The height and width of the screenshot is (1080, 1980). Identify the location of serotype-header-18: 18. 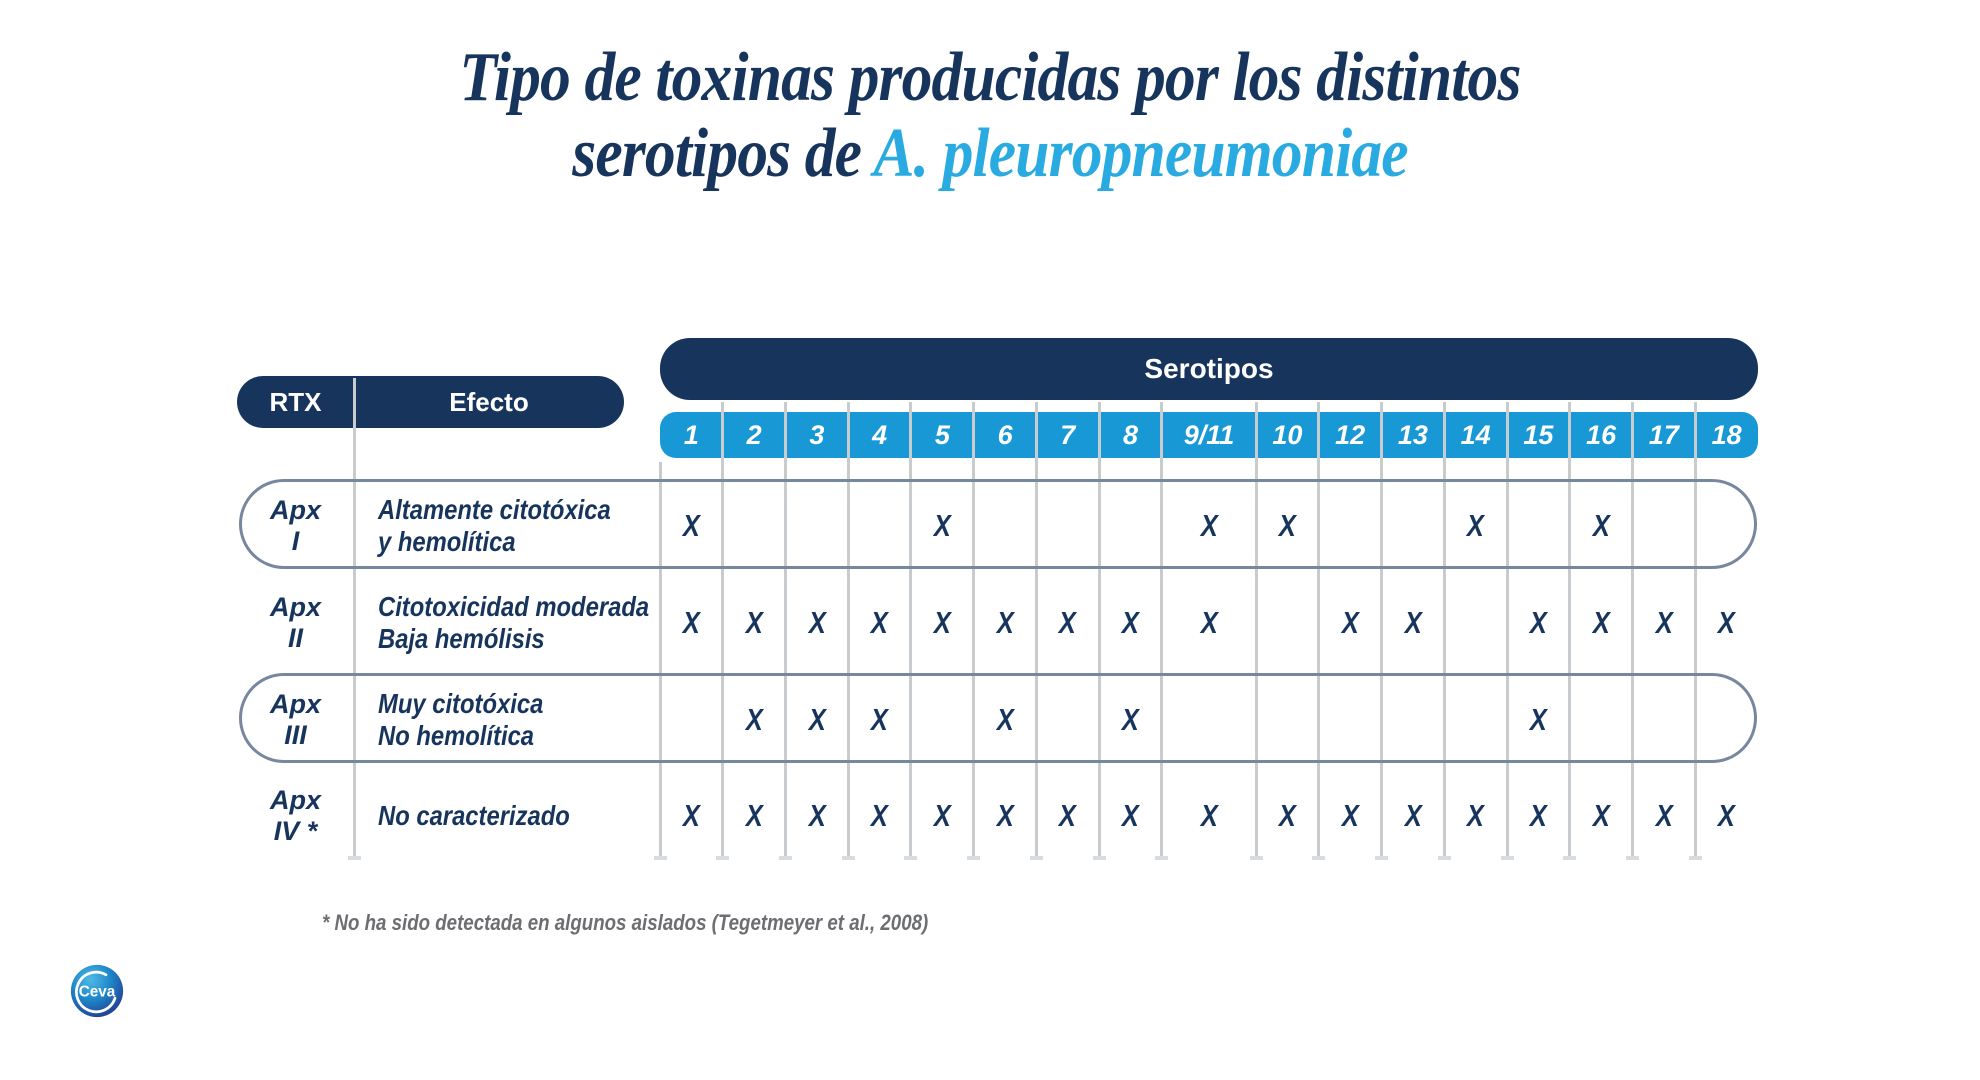
(1726, 435).